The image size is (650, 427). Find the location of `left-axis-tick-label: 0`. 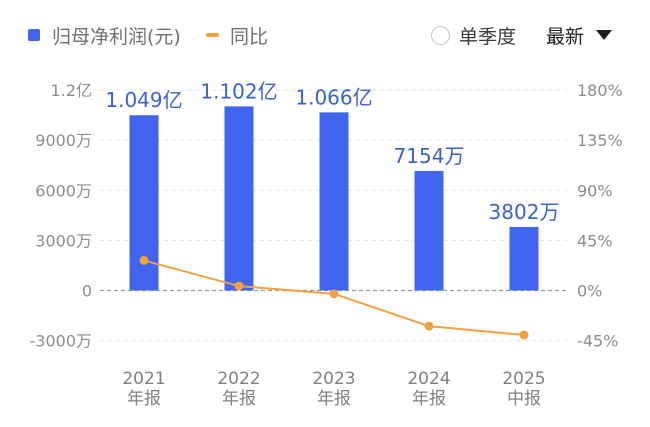

left-axis-tick-label: 0 is located at coordinates (87, 291).